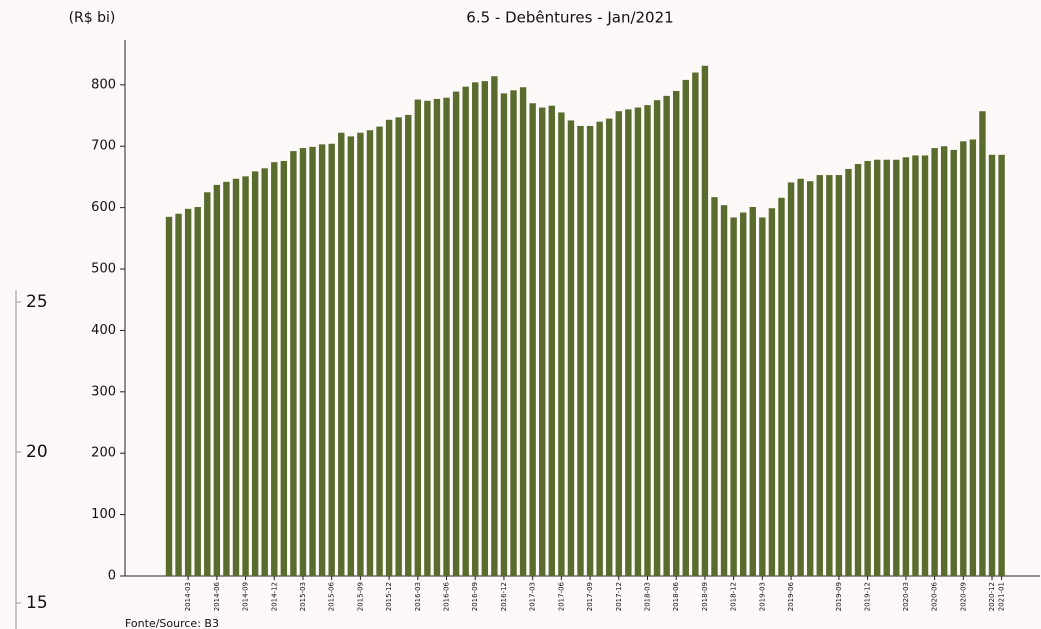  Describe the element at coordinates (37, 603) in the screenshot. I see `side-tick-label: 15` at that location.